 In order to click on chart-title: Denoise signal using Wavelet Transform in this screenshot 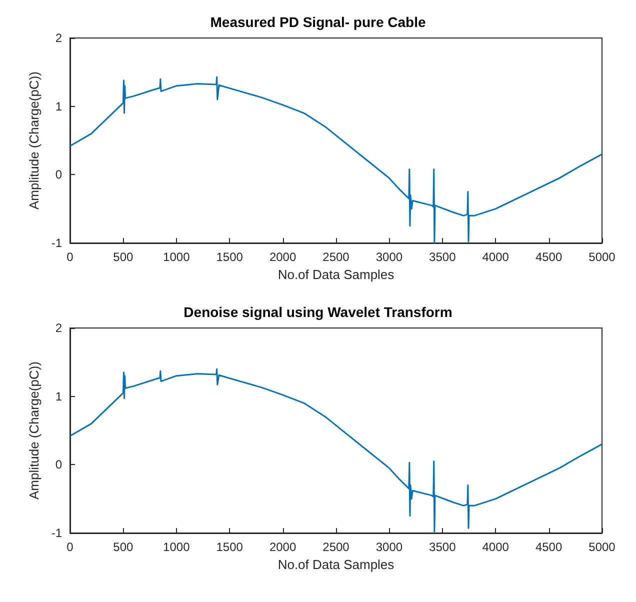, I will do `click(318, 312)`.